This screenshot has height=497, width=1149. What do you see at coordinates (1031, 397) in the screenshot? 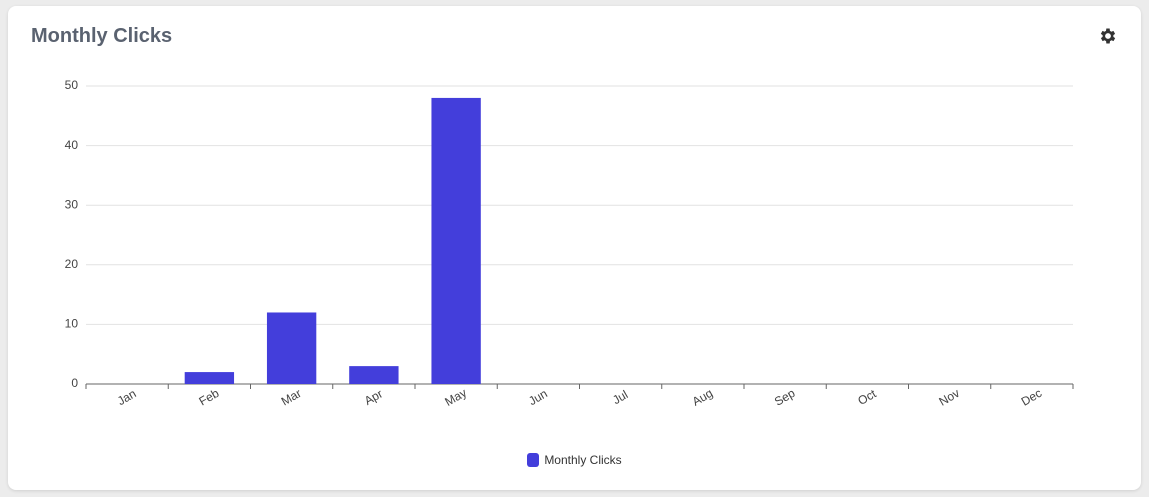
I see `x-tick-label: Dec` at bounding box center [1031, 397].